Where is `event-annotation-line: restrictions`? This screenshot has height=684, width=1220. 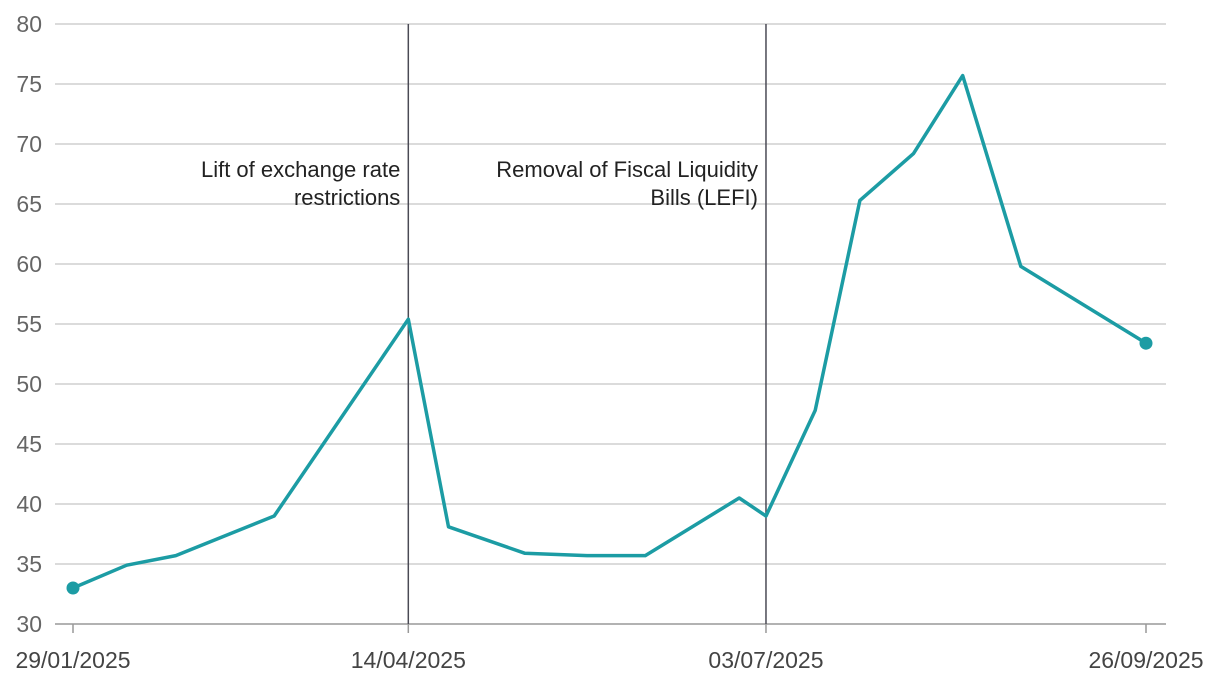
event-annotation-line: restrictions is located at coordinates (347, 197).